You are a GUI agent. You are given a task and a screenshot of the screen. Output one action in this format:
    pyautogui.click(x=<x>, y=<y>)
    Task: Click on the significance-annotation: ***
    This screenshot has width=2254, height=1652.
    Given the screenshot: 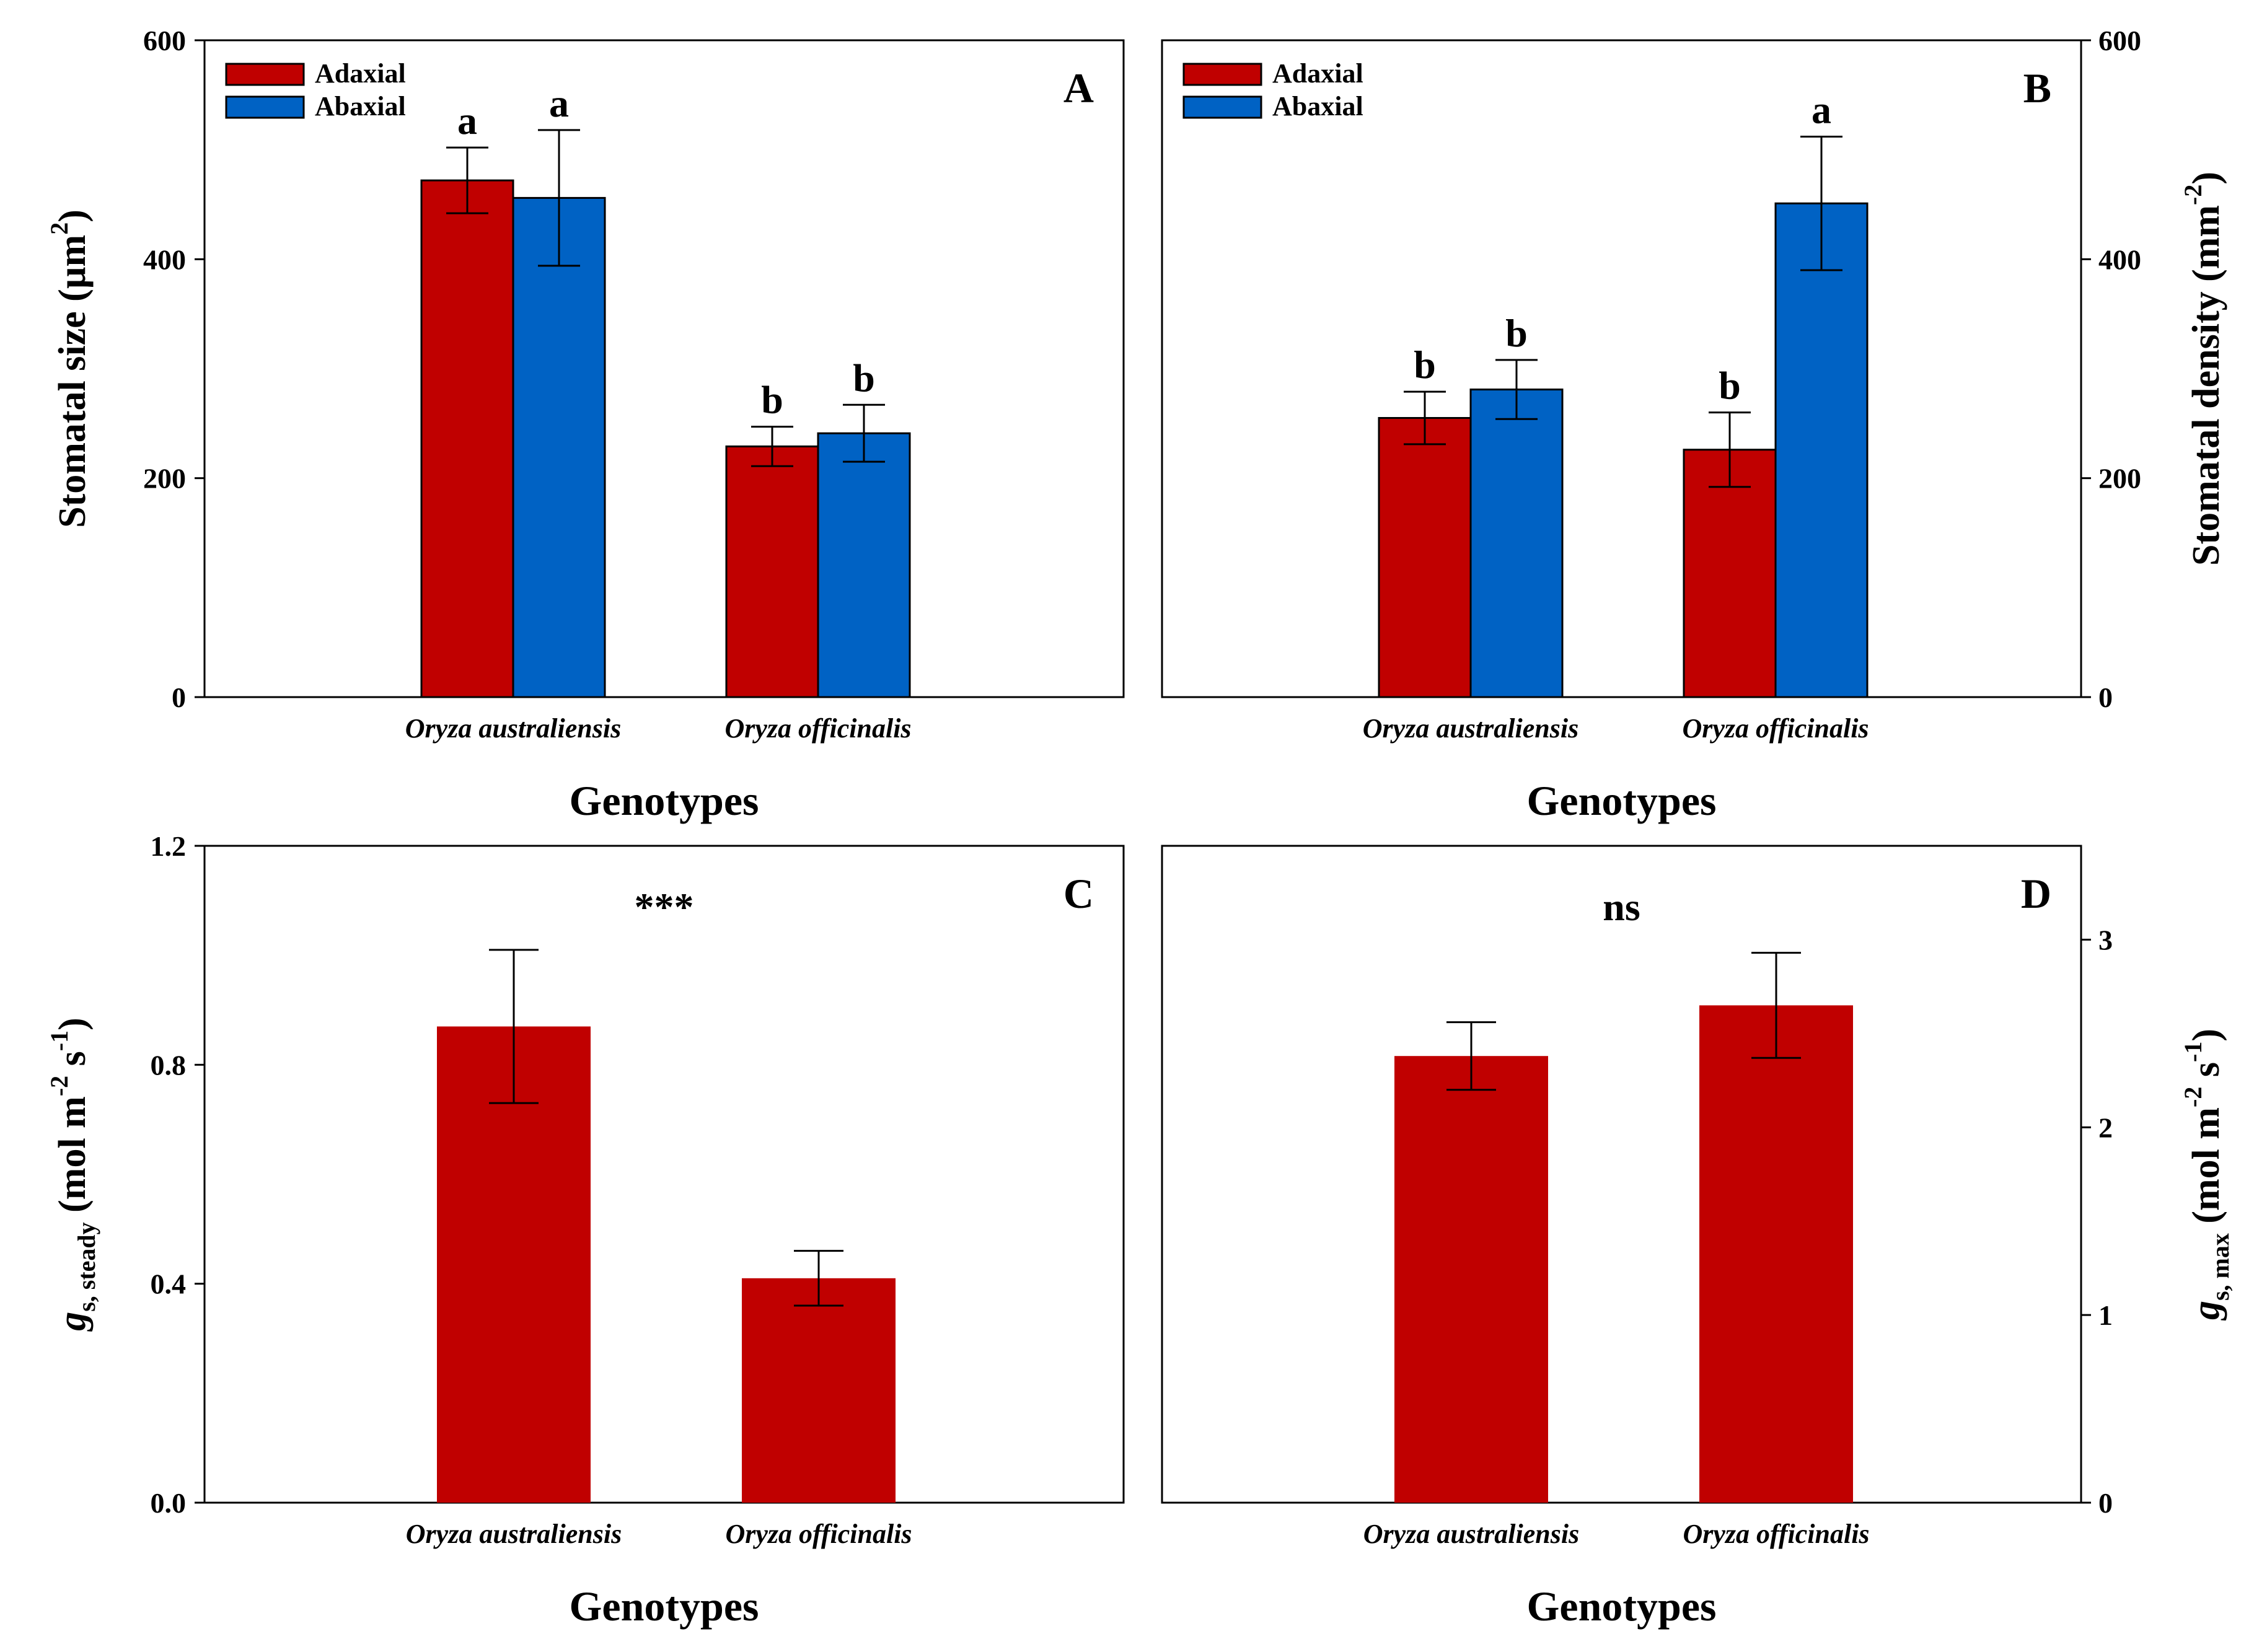 What is the action you would take?
    pyautogui.click(x=664, y=907)
    